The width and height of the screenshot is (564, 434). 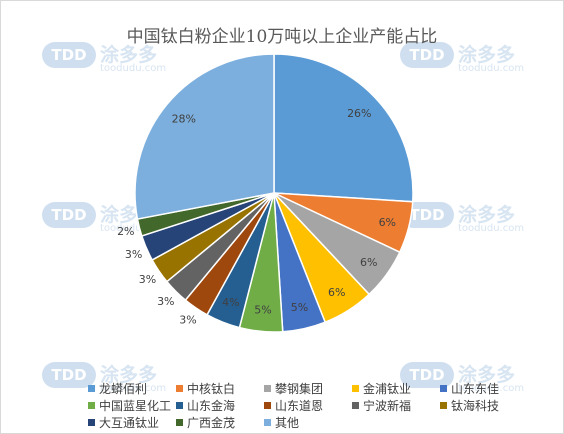 I want to click on legend-label: 中国蓝星化工, so click(x=135, y=406).